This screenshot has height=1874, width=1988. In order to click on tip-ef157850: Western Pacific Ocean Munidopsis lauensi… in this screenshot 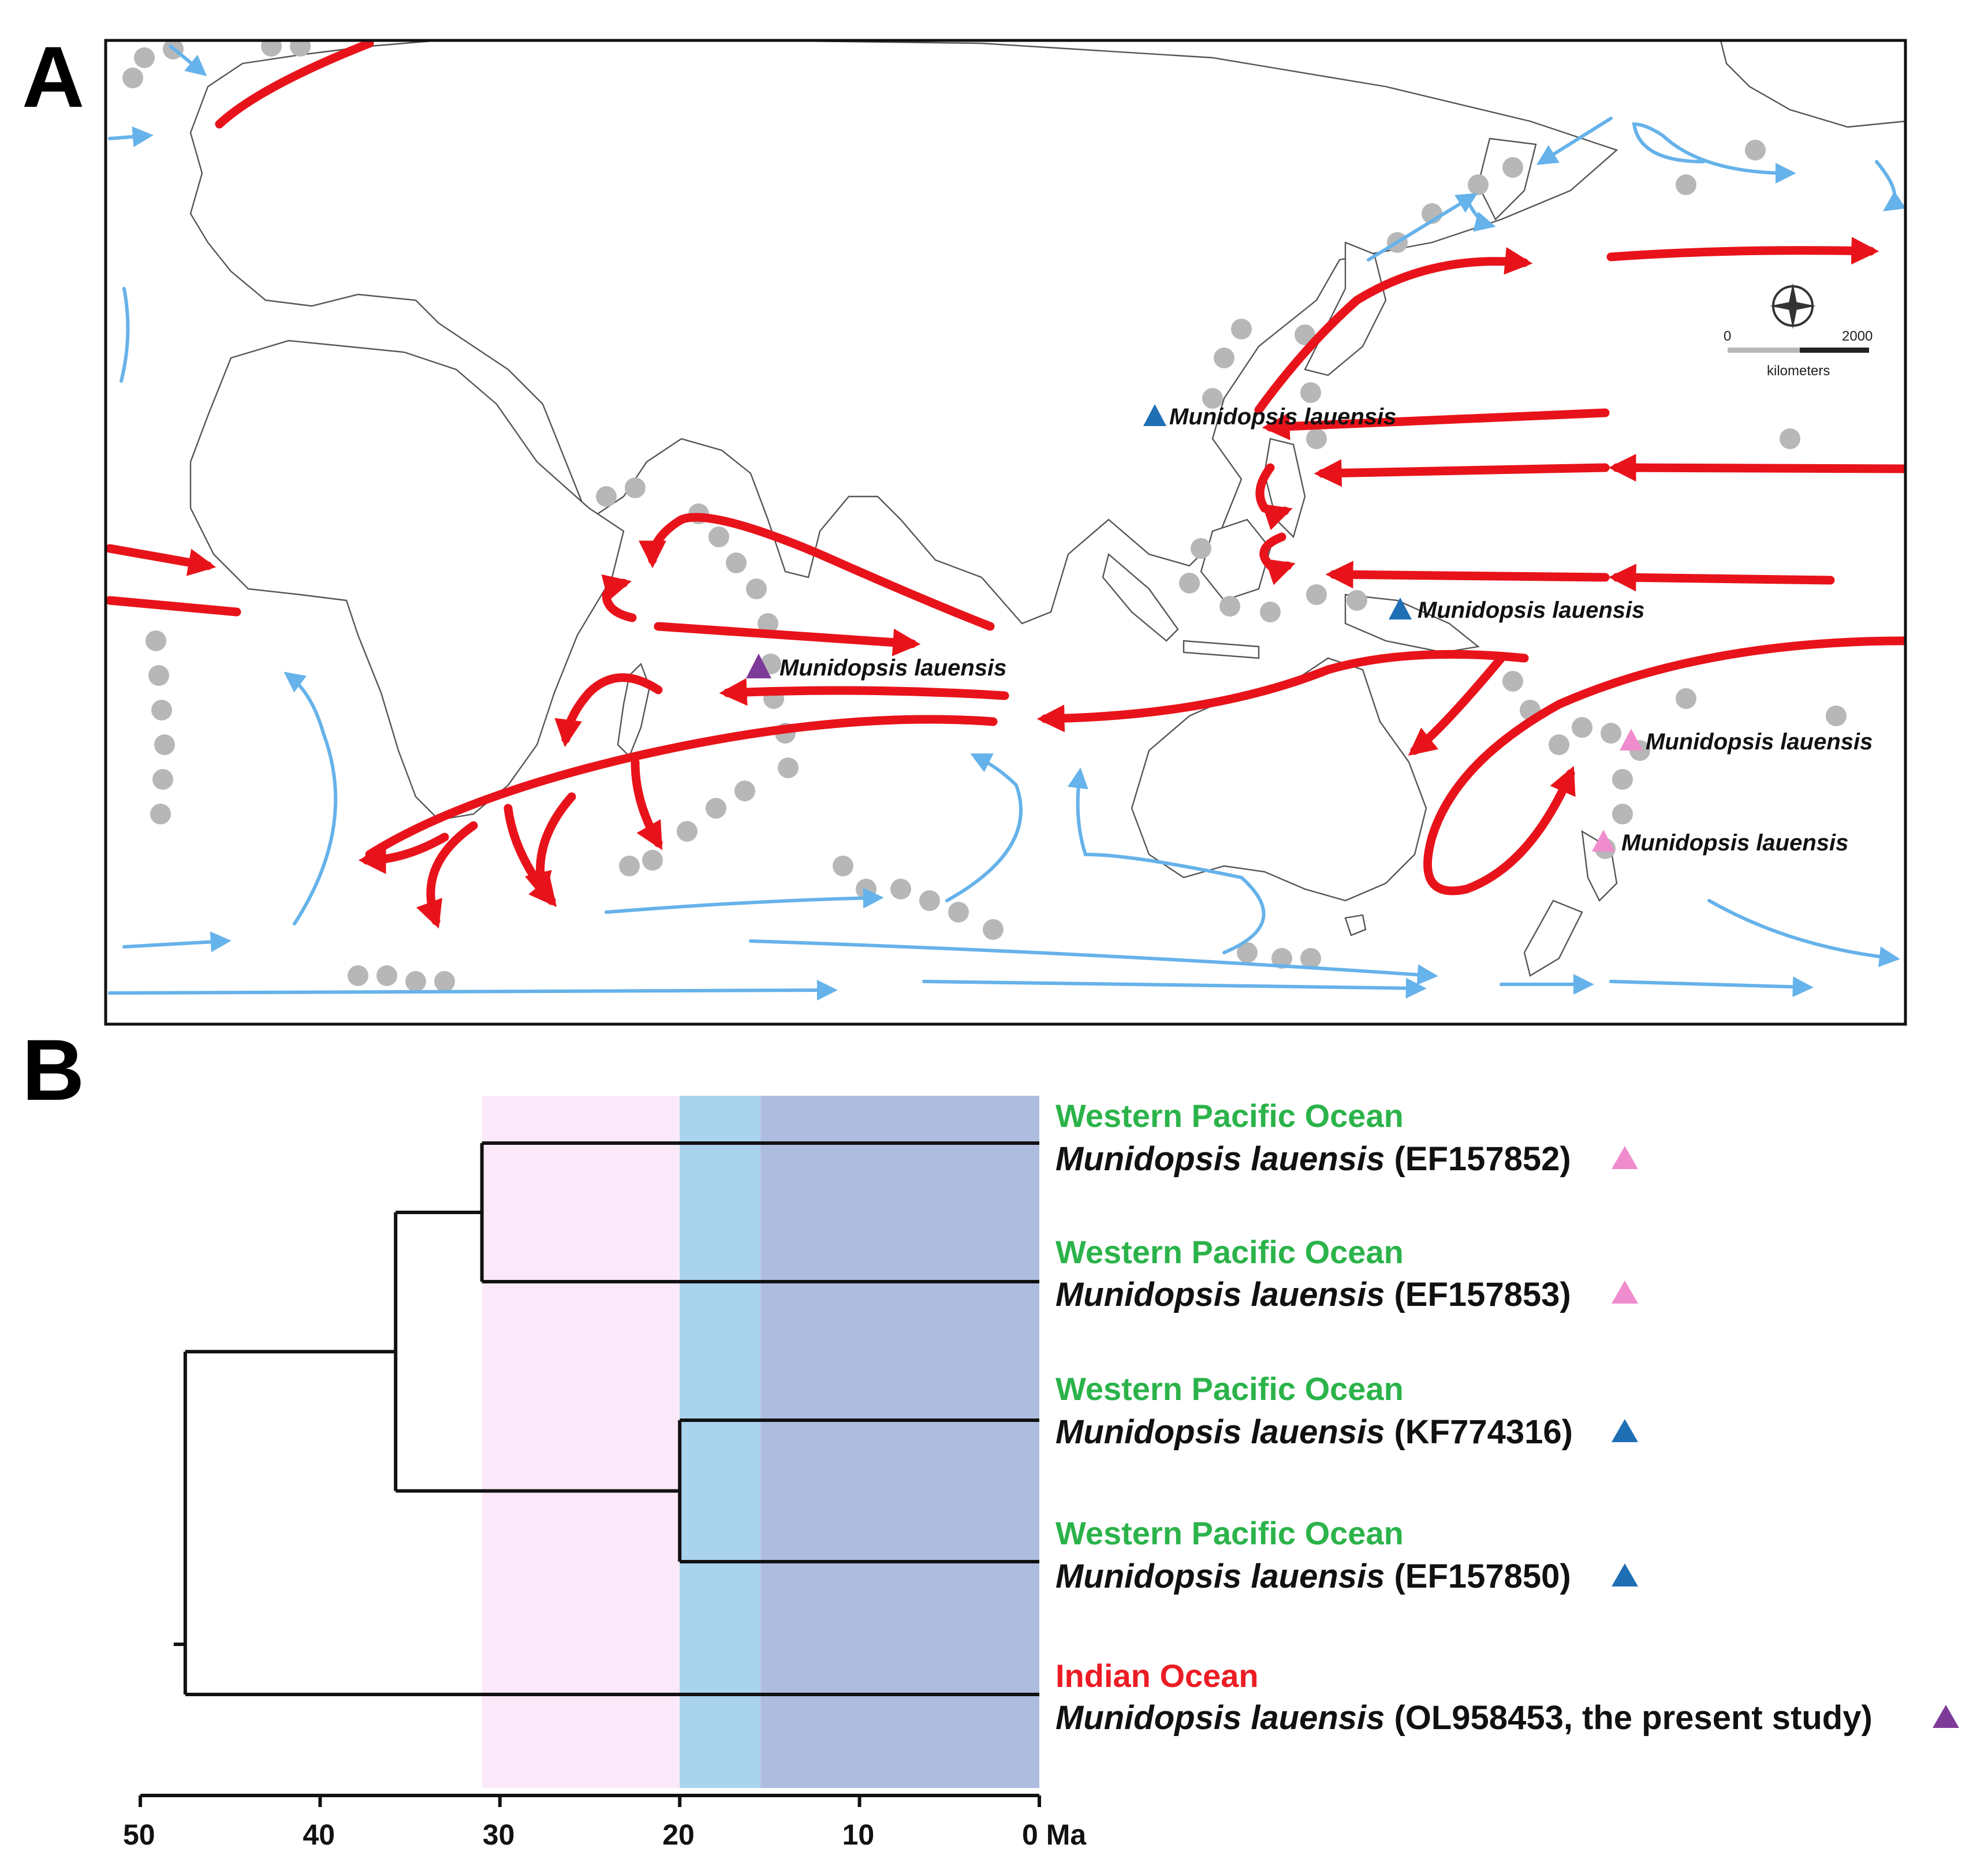, I will do `click(1346, 1555)`.